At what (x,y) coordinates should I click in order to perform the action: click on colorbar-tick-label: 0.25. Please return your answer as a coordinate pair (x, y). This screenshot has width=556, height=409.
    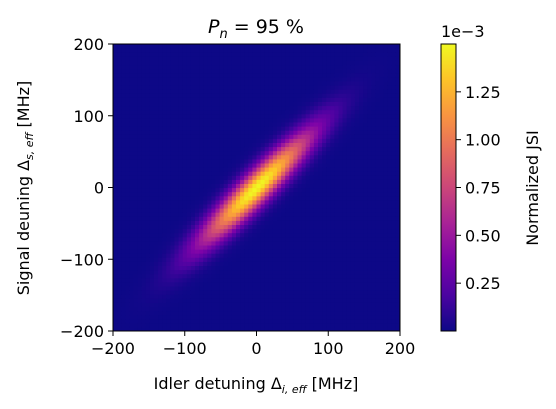
    Looking at the image, I should click on (483, 283).